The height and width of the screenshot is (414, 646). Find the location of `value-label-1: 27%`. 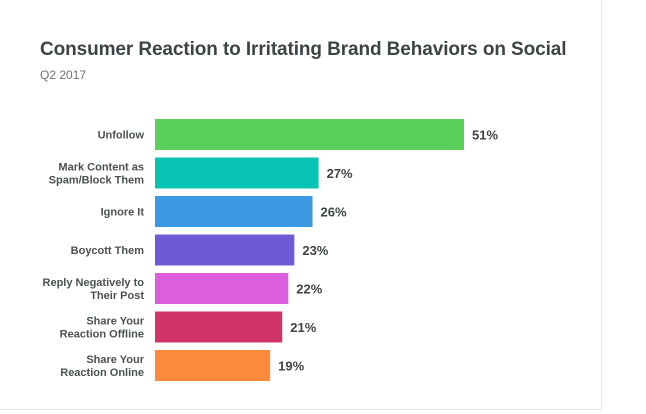

value-label-1: 27% is located at coordinates (340, 173).